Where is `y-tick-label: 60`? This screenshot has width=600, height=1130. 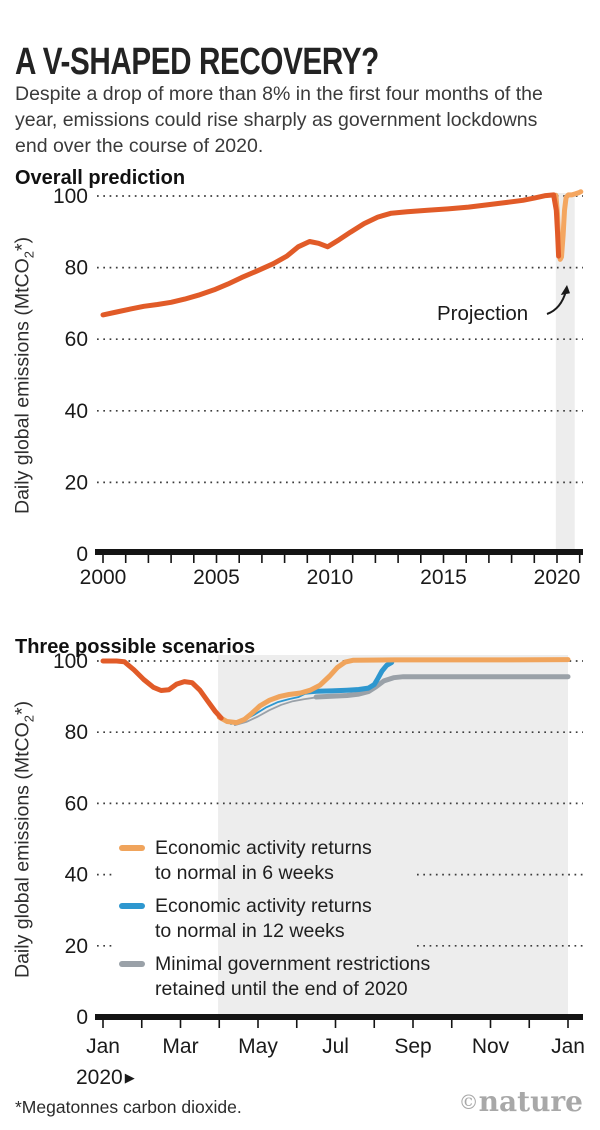 y-tick-label: 60 is located at coordinates (76, 803).